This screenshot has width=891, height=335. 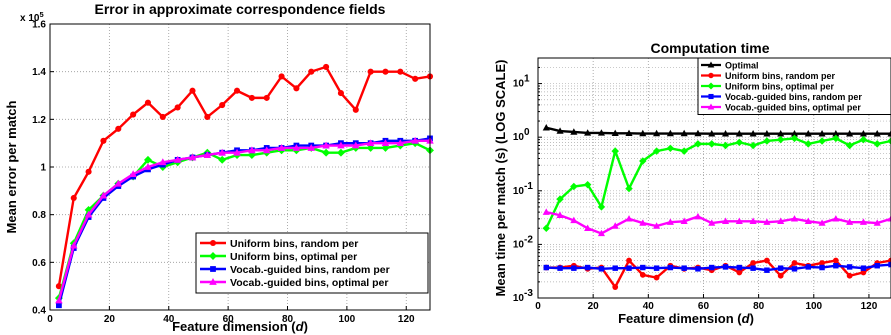 What do you see at coordinates (169, 319) in the screenshot?
I see `x-tick-label: 40` at bounding box center [169, 319].